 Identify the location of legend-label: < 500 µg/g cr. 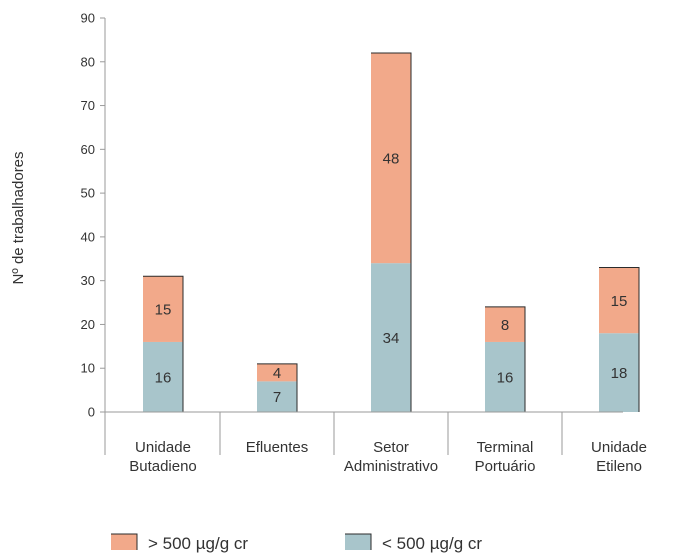
(432, 543).